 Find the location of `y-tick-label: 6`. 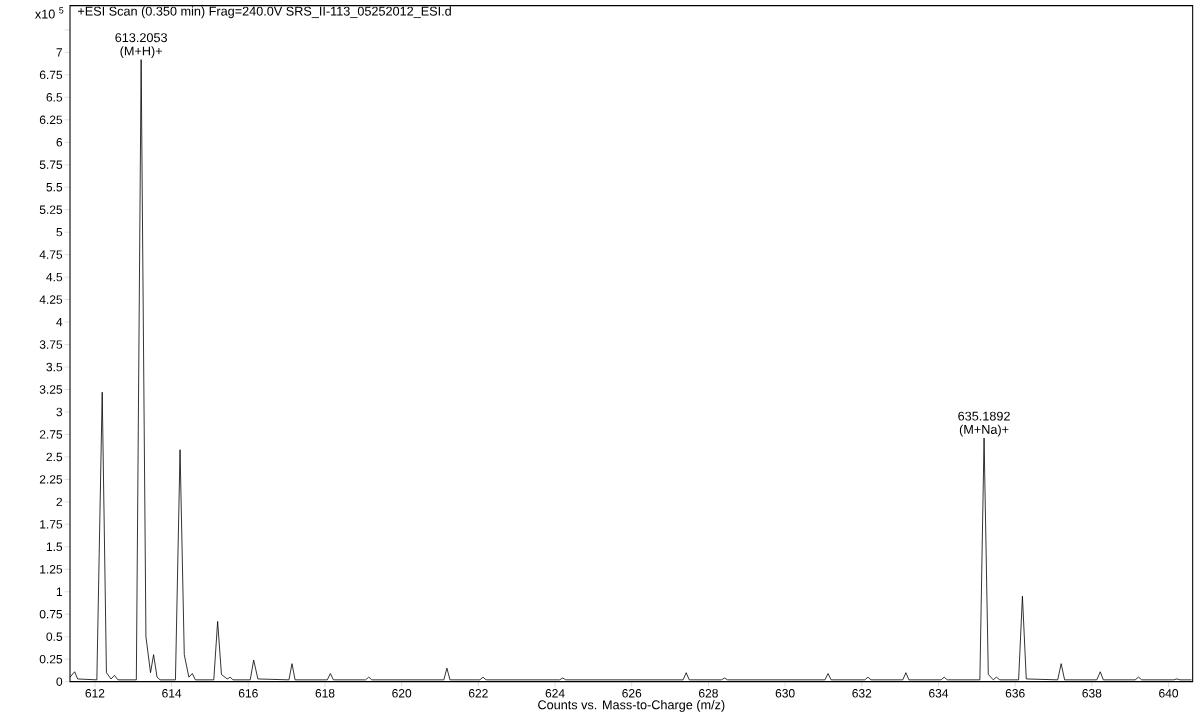

y-tick-label: 6 is located at coordinates (59, 142).